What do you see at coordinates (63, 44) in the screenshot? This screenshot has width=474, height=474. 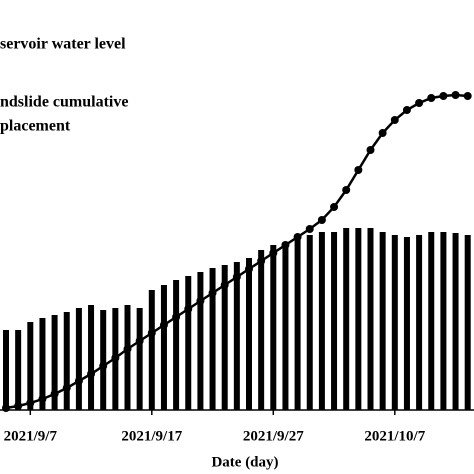 I see `legend-label: servoir water level` at bounding box center [63, 44].